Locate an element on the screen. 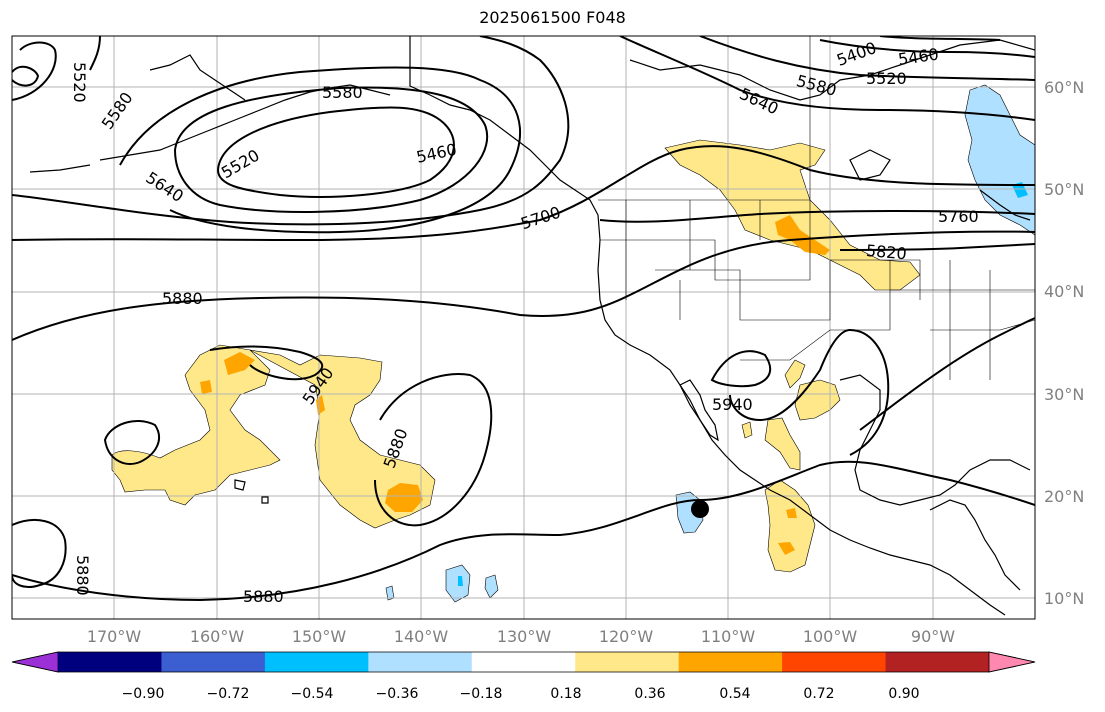 The height and width of the screenshot is (712, 1105). colorbar-tick-label: −0.54 is located at coordinates (312, 694).